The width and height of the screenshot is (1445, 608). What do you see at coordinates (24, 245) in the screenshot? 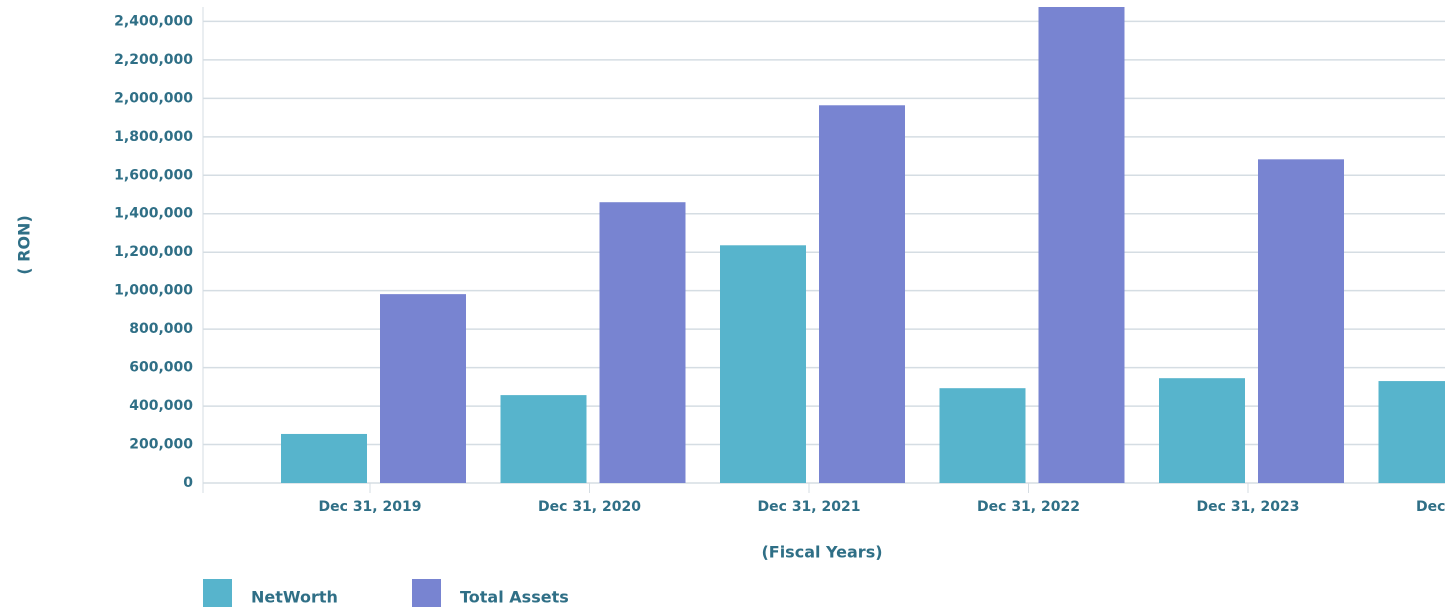
I see `y-axis-title: ( RON)` at bounding box center [24, 245].